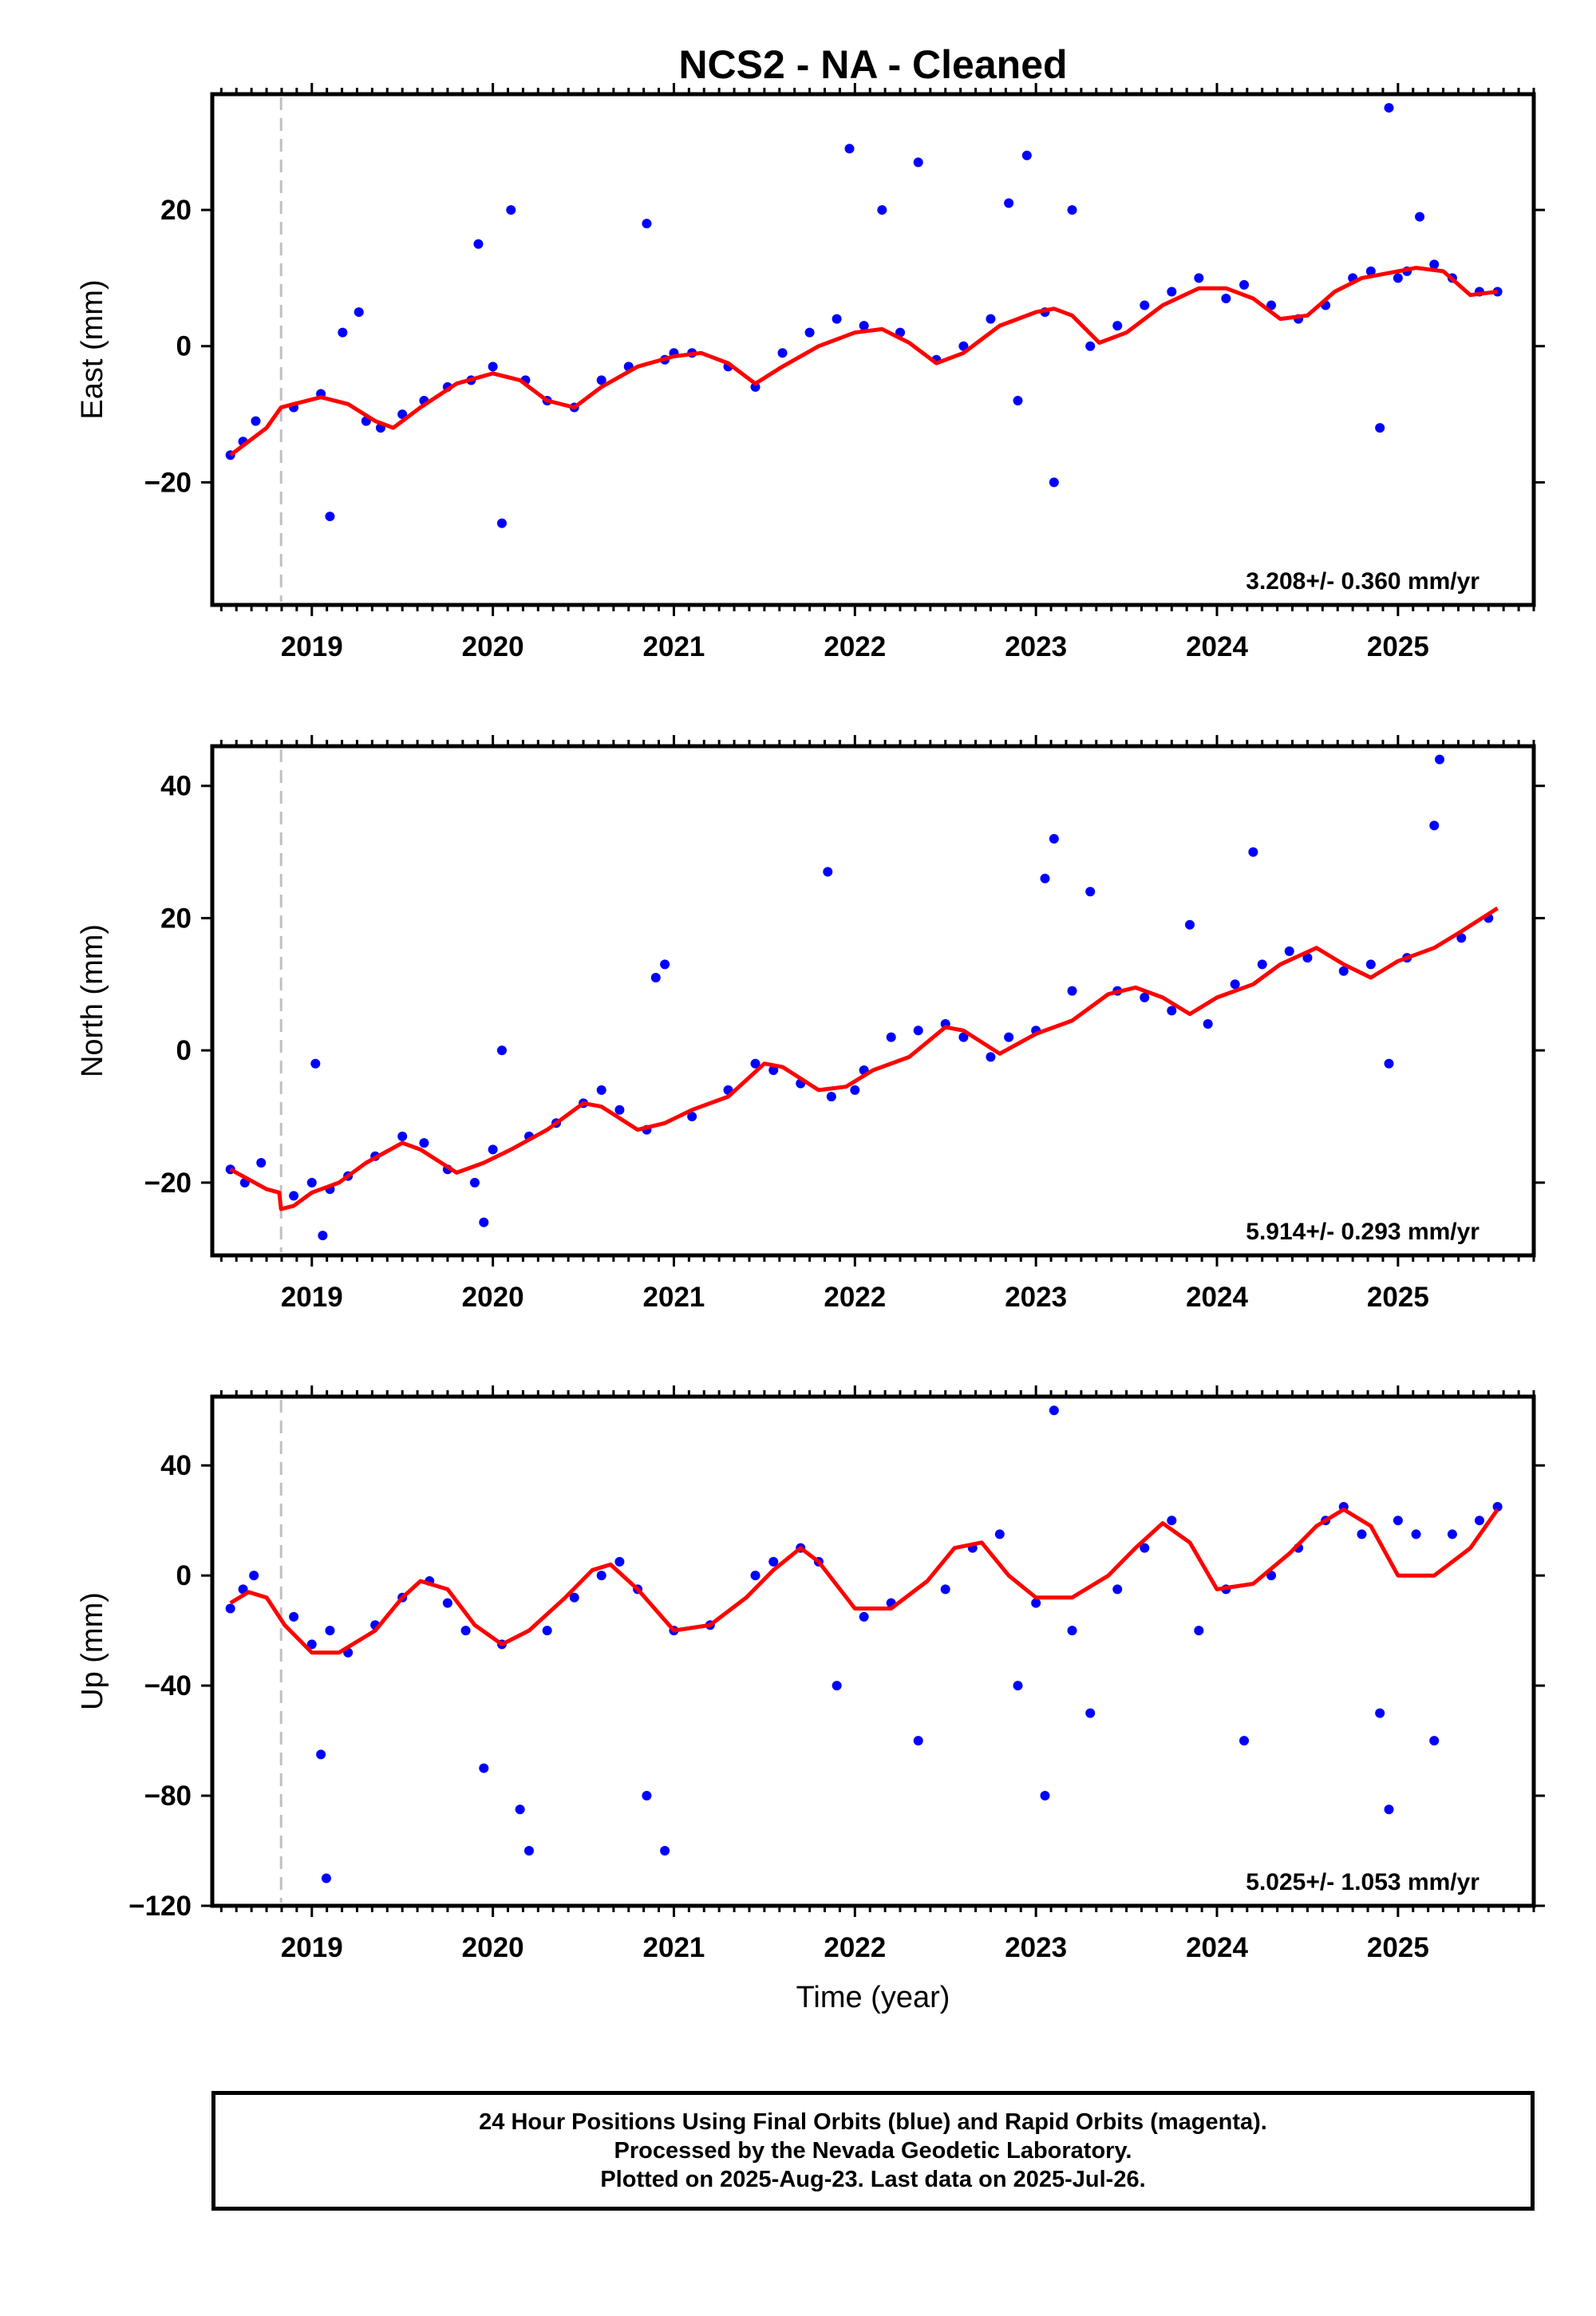 Image resolution: width=1596 pixels, height=2316 pixels. I want to click on plot-area, so click(864, 315).